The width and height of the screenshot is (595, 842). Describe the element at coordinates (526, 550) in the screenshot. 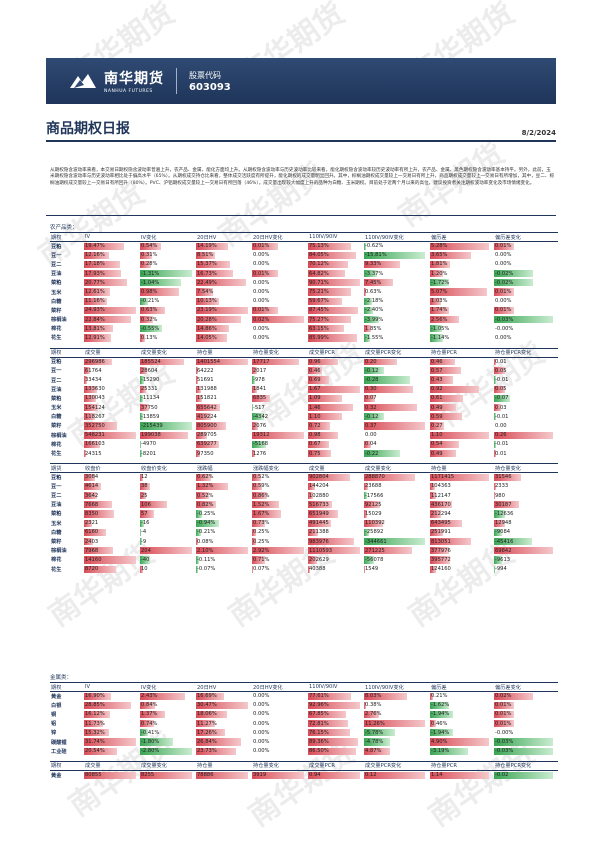

I see `agri-fut-value-cell: 69842` at that location.